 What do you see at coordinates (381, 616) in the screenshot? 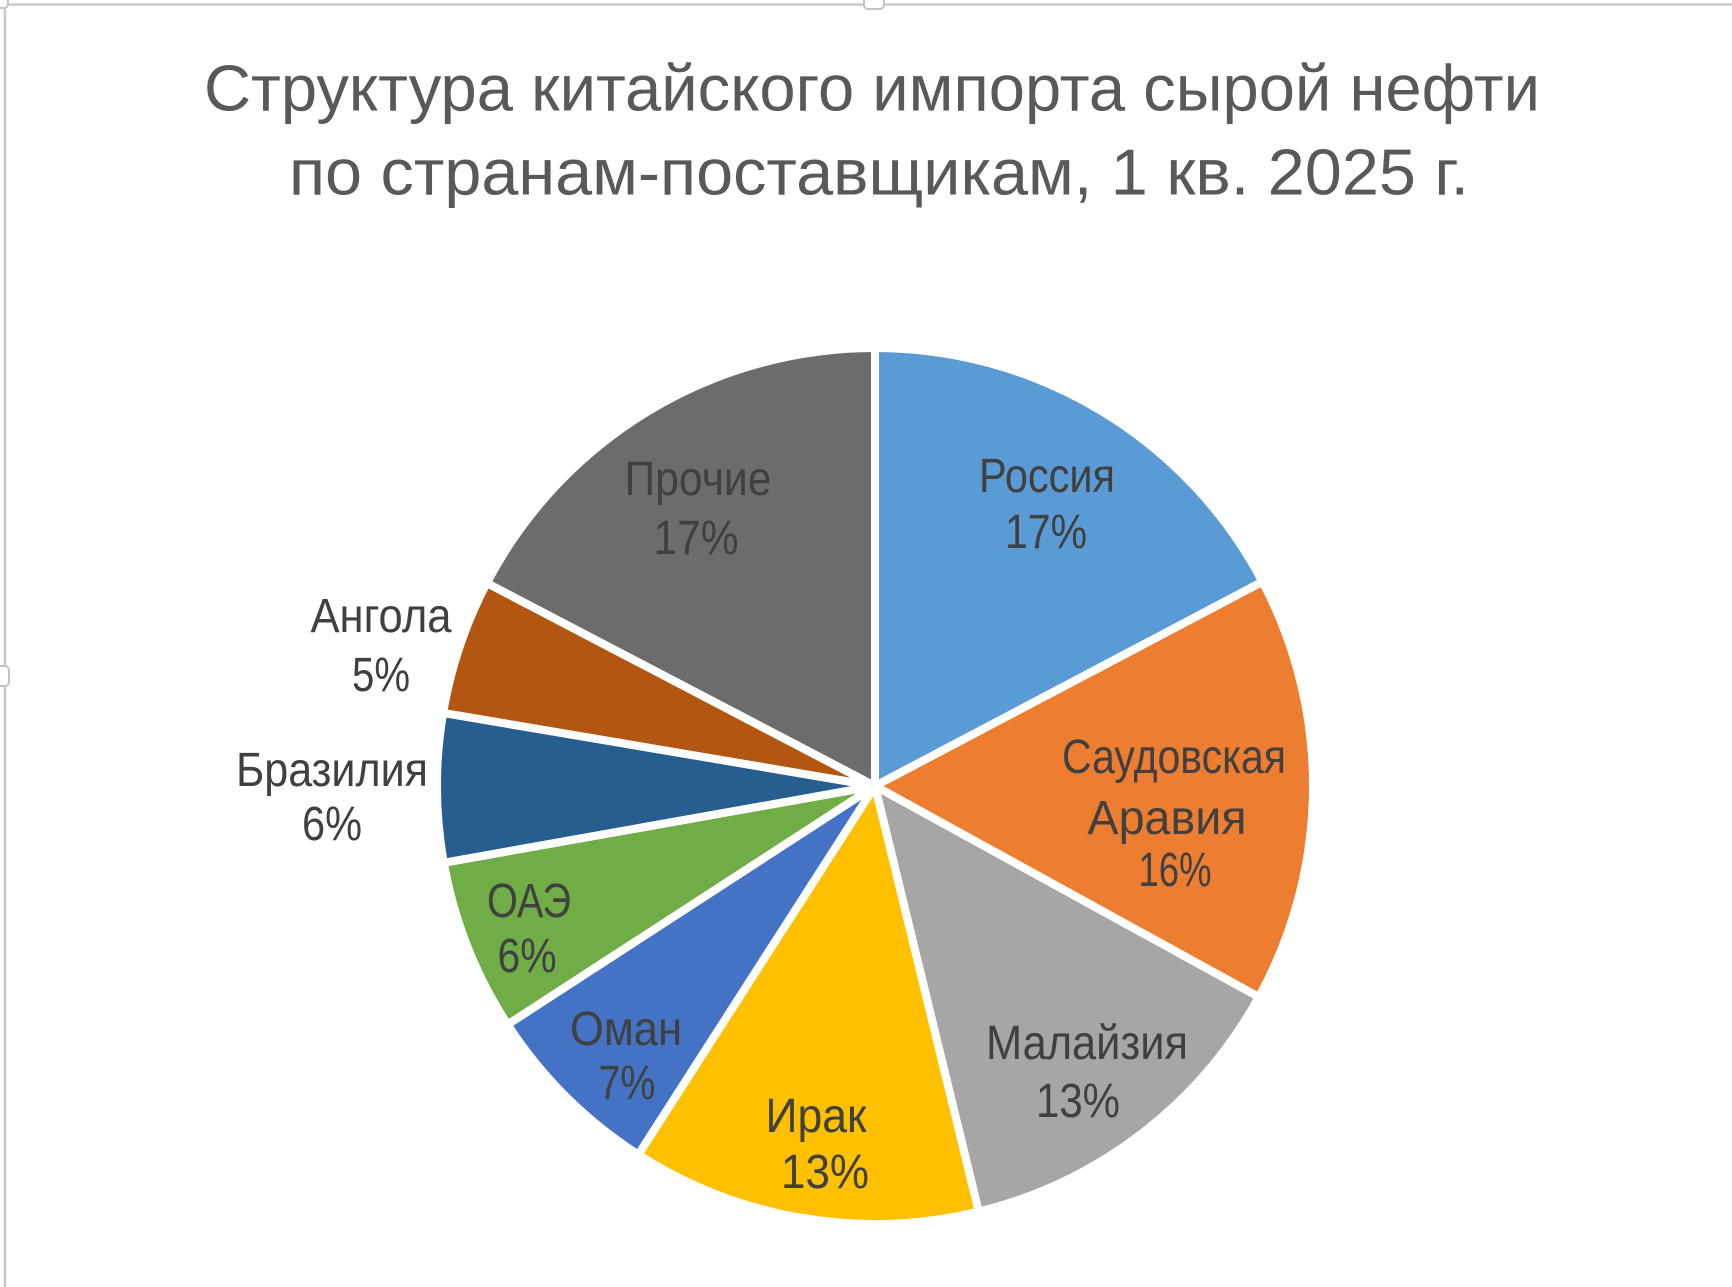
I see `svg-text: Ангола` at bounding box center [381, 616].